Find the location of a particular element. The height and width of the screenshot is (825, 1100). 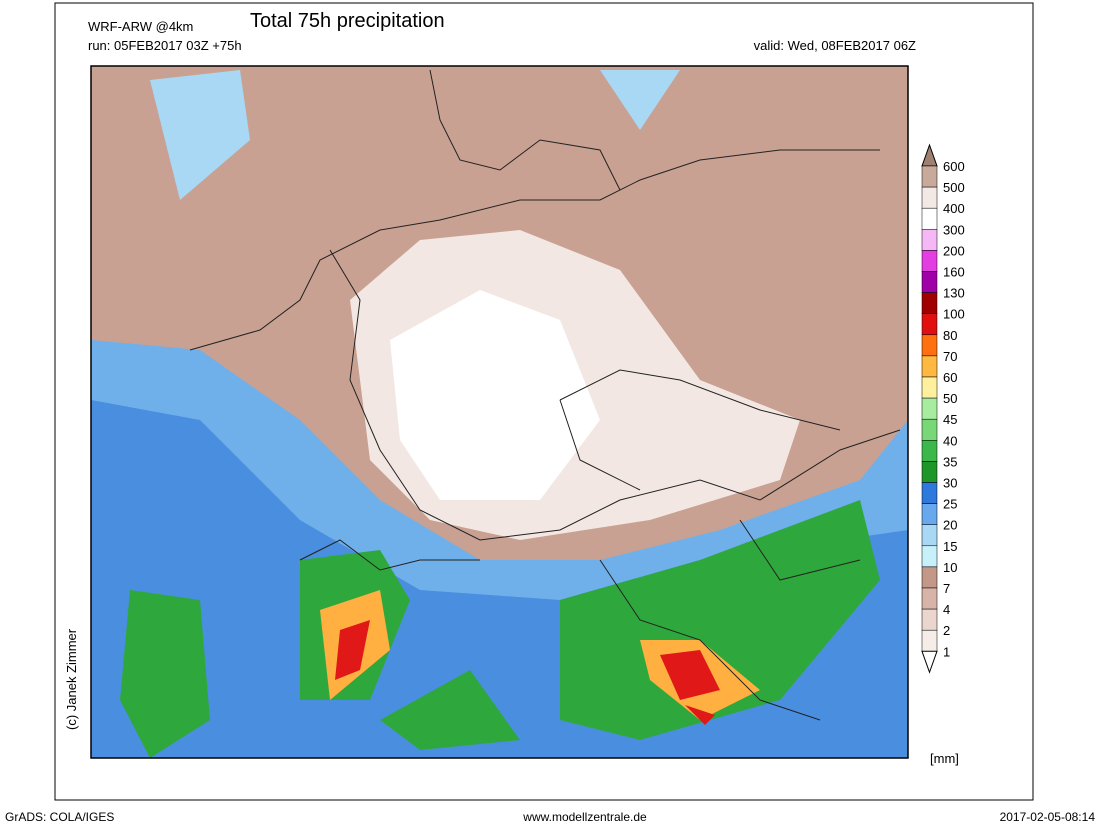

colorbar-label: 15 is located at coordinates (950, 546).